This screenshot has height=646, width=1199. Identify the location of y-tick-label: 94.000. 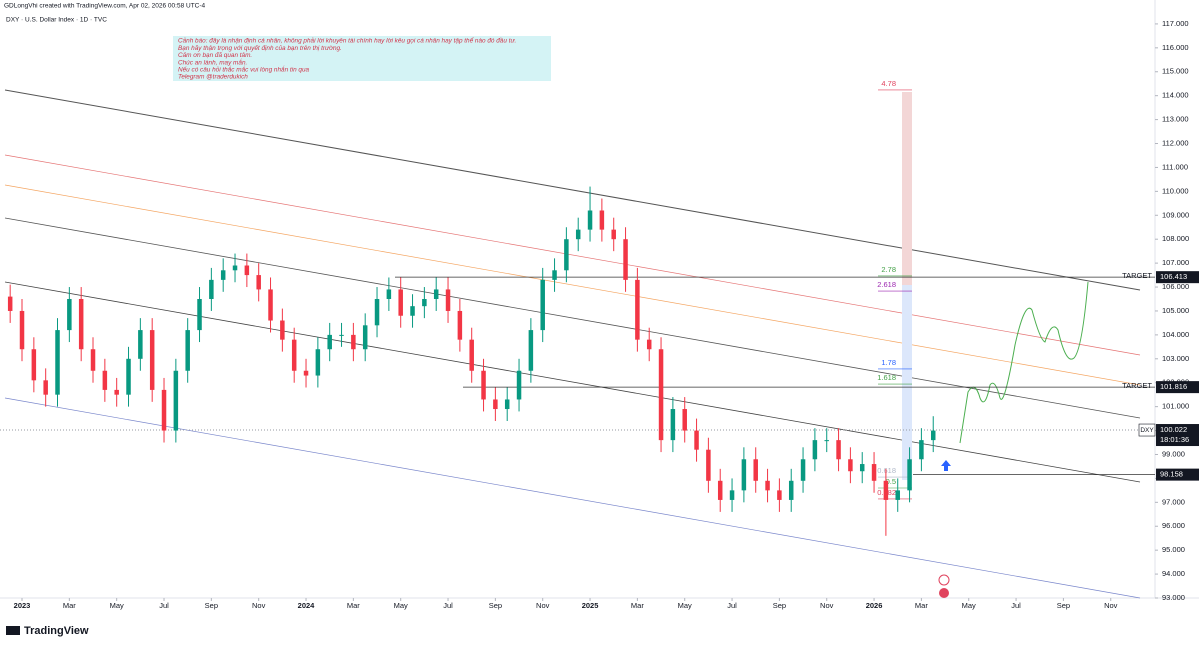
(1173, 573).